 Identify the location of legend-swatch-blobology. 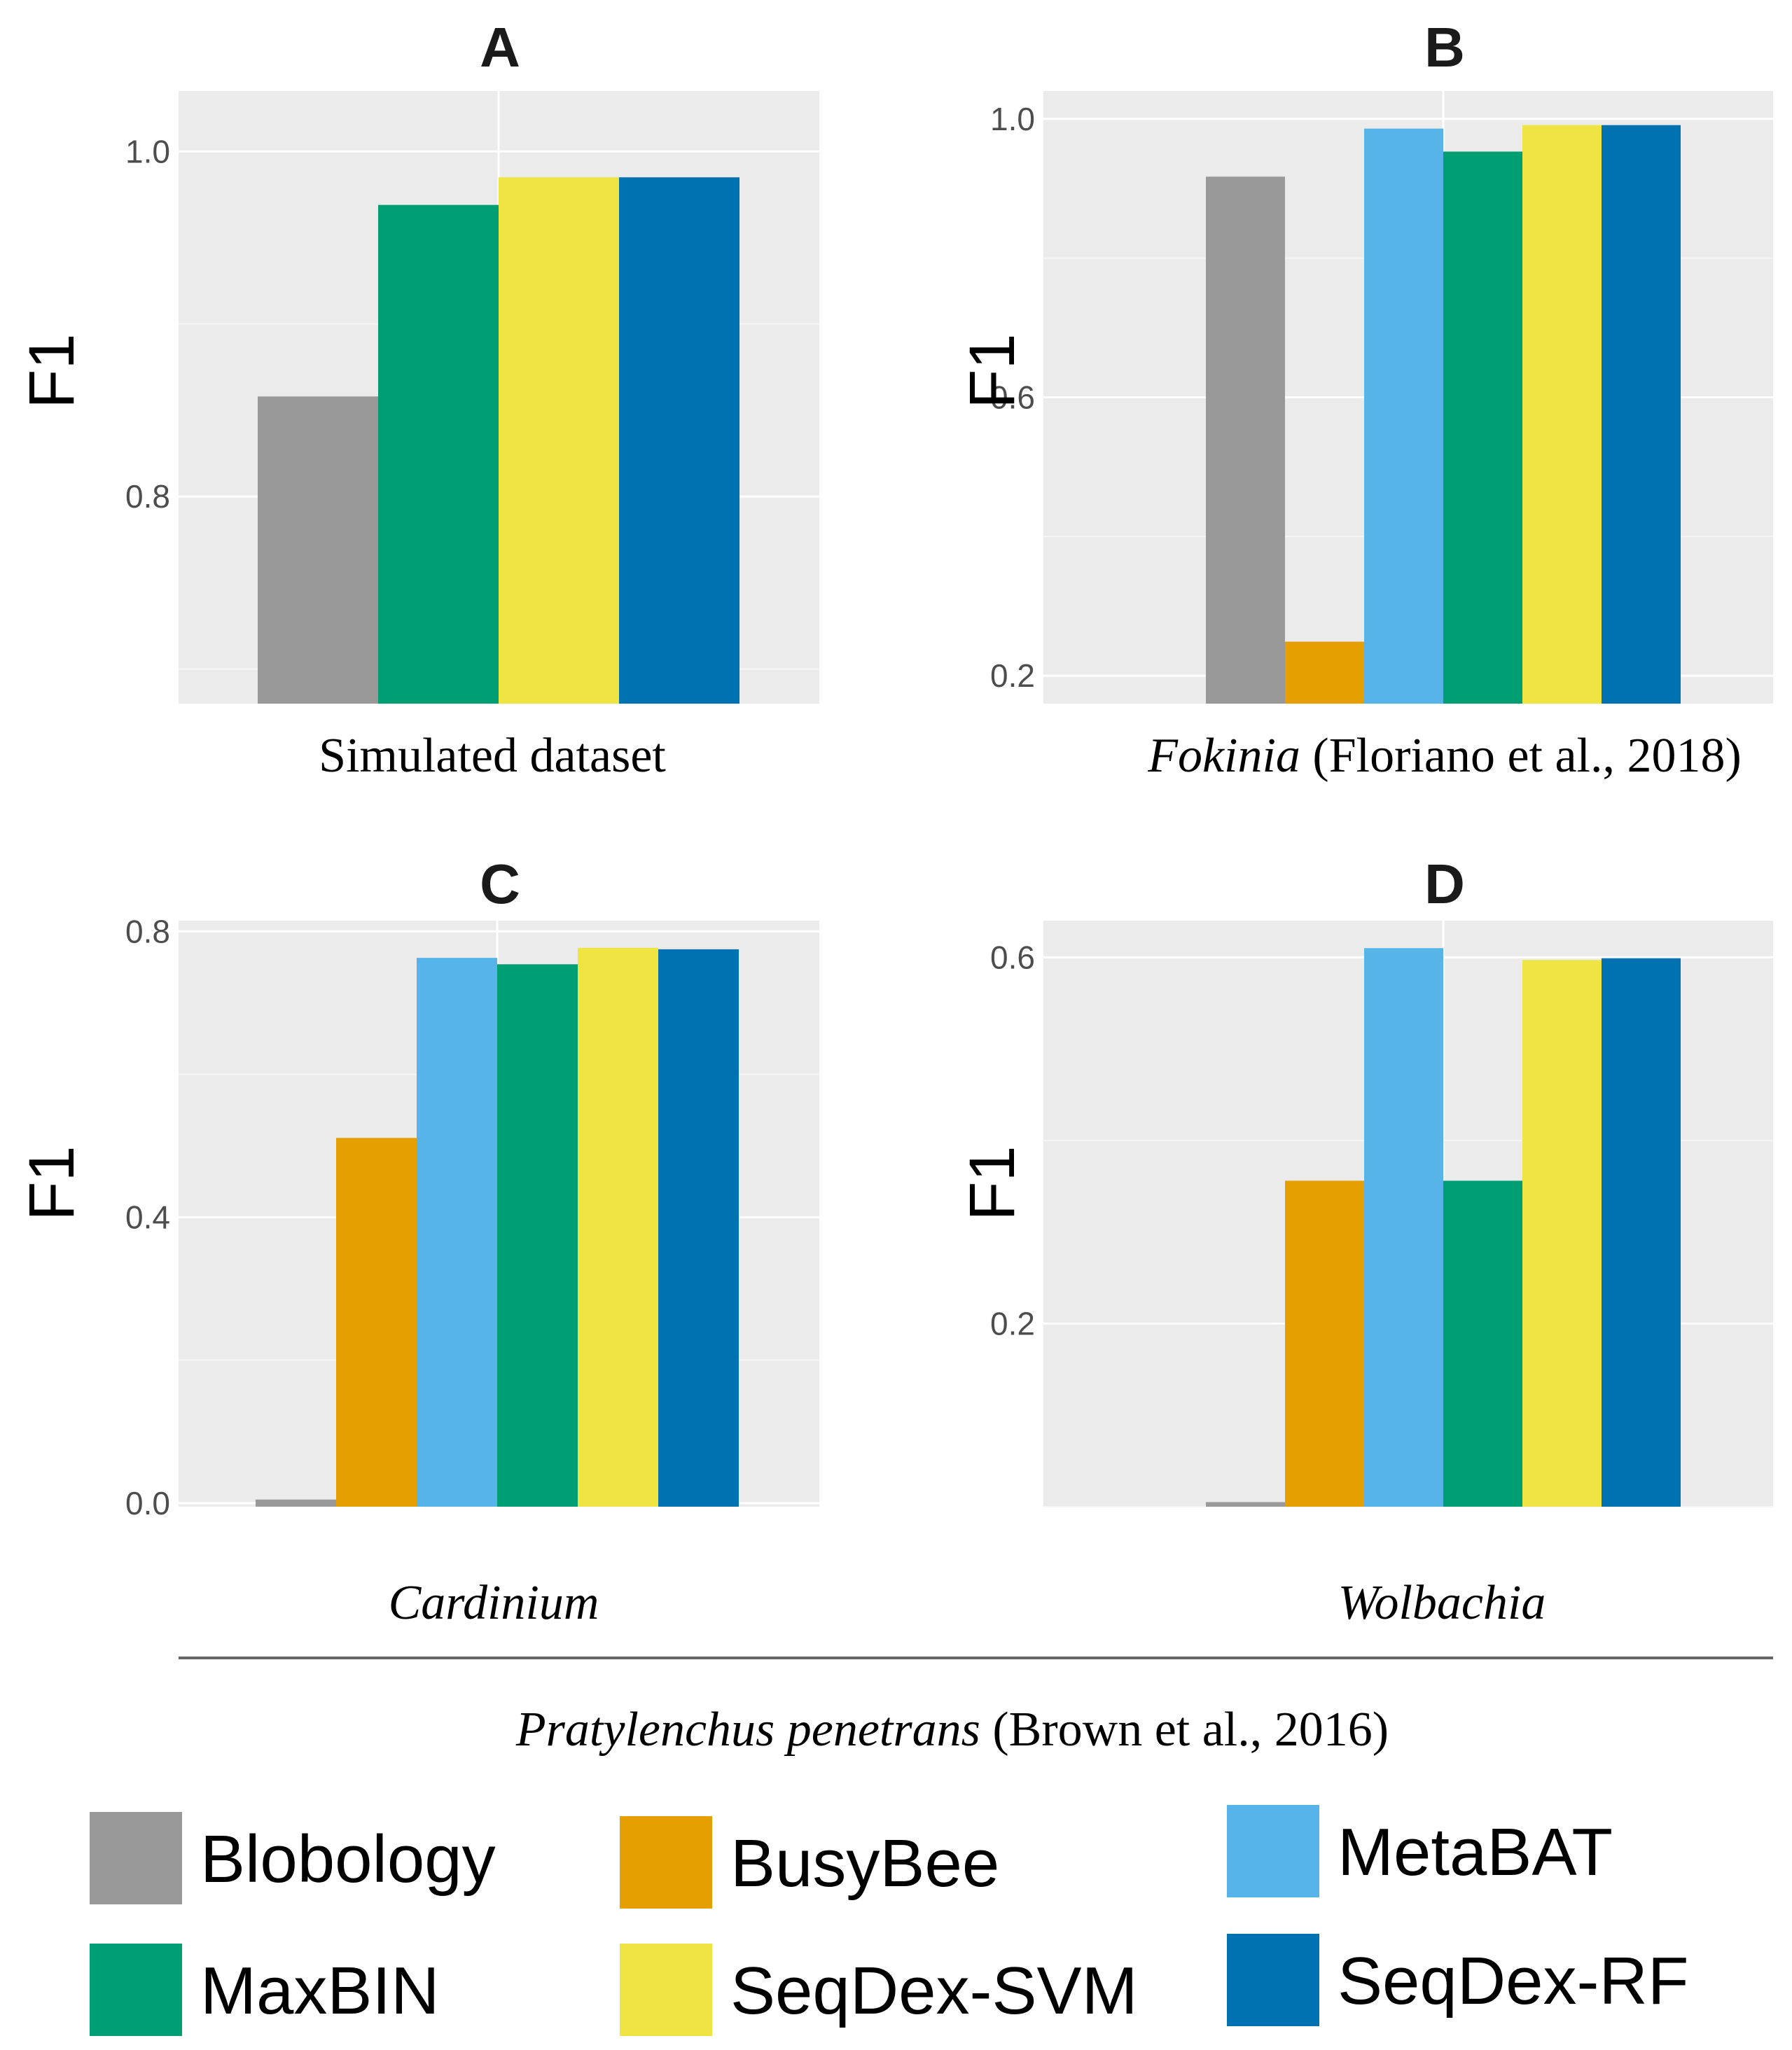
(136, 1858).